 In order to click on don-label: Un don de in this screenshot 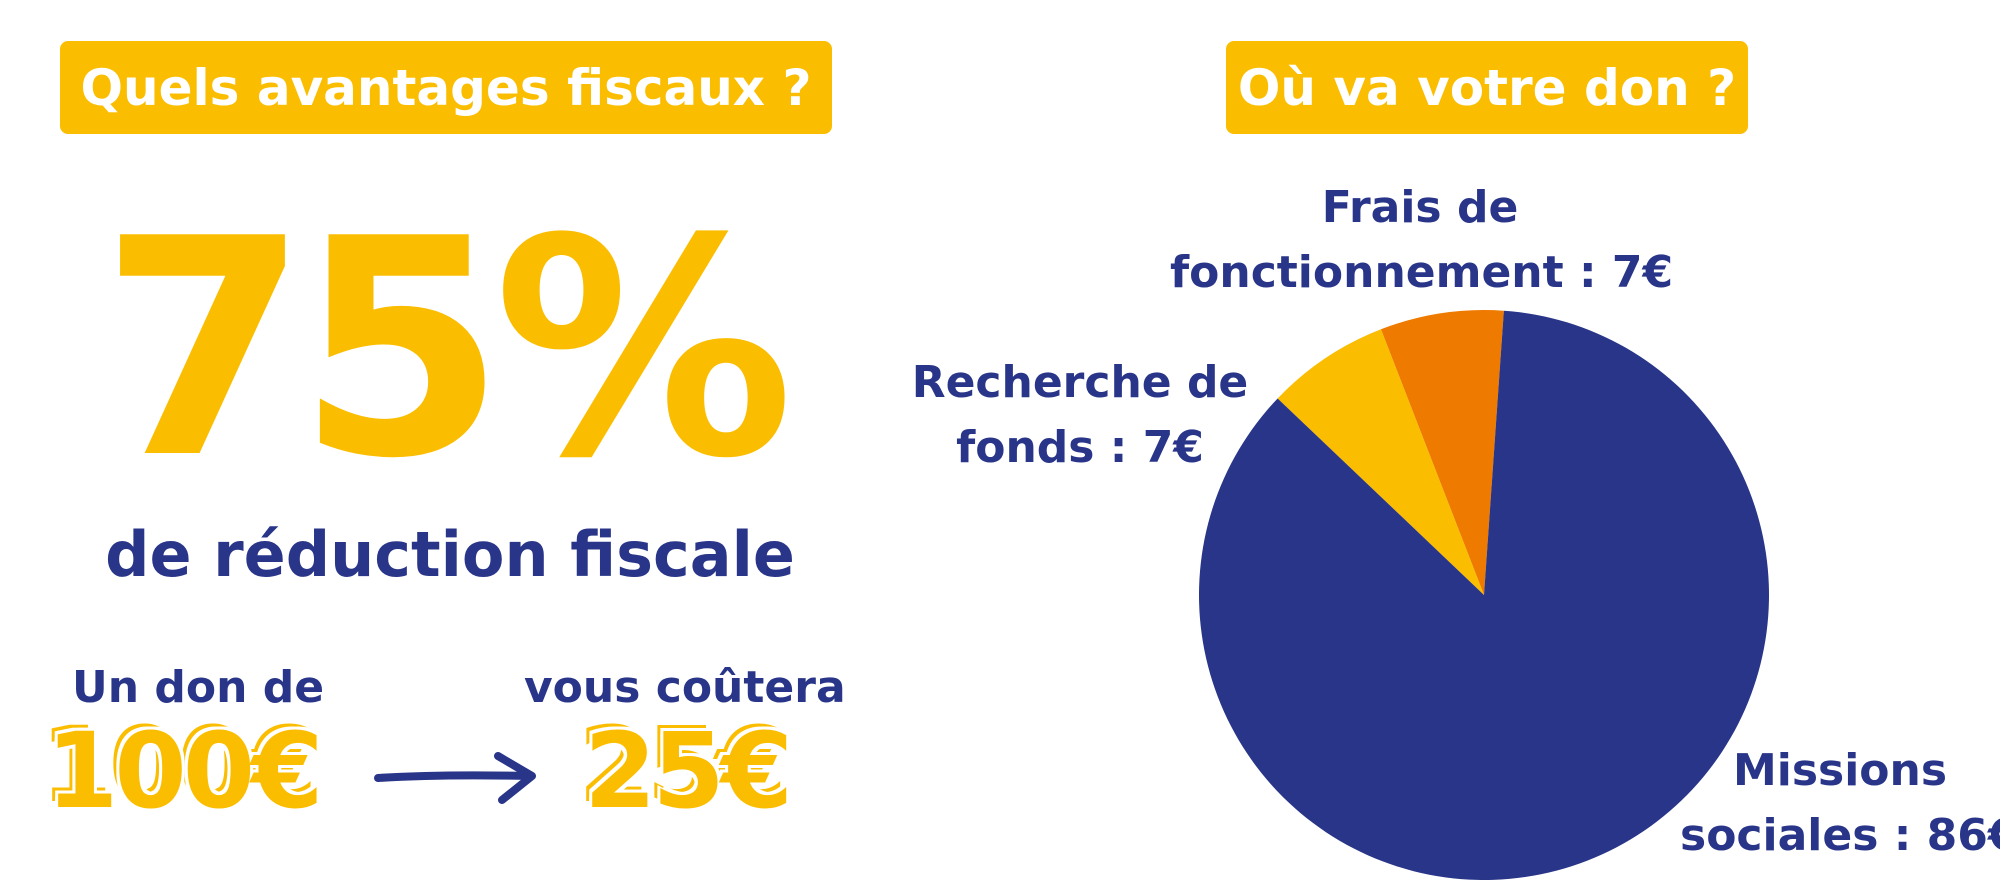, I will do `click(198, 687)`.